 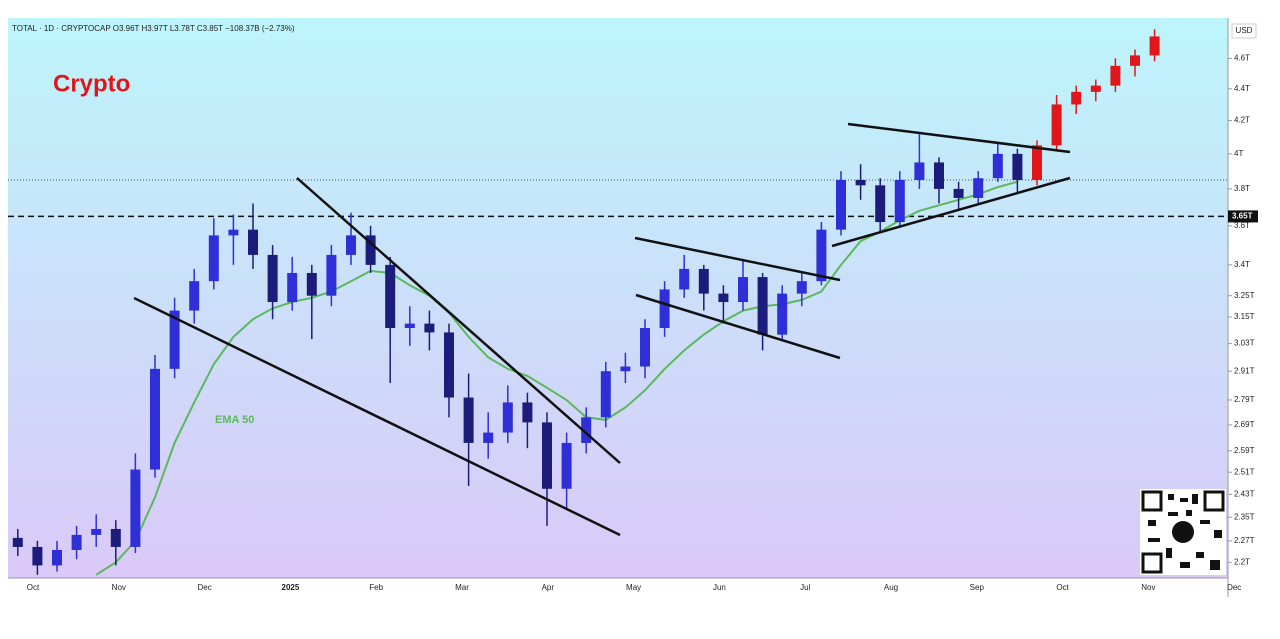 I want to click on y-tick-label: 2.35T, so click(x=1244, y=516).